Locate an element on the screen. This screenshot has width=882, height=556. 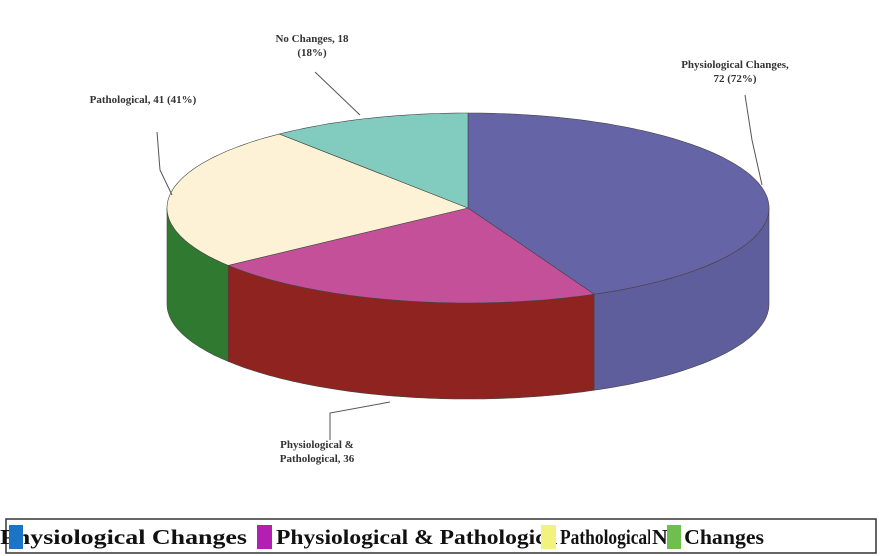
legend-label: Physiological Changes is located at coordinates (123, 537).